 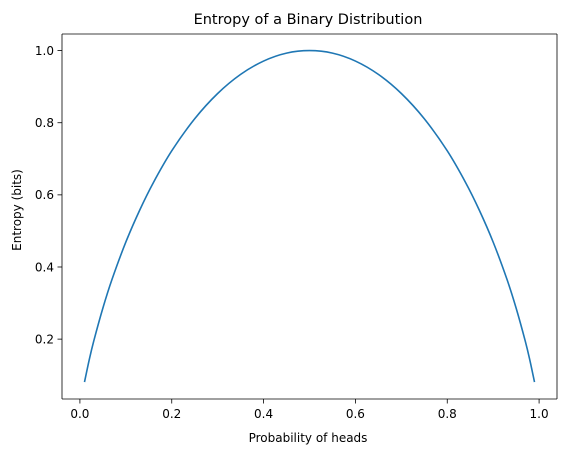 What do you see at coordinates (308, 20) in the screenshot?
I see `chart-title: Entropy of a Binary Distribution` at bounding box center [308, 20].